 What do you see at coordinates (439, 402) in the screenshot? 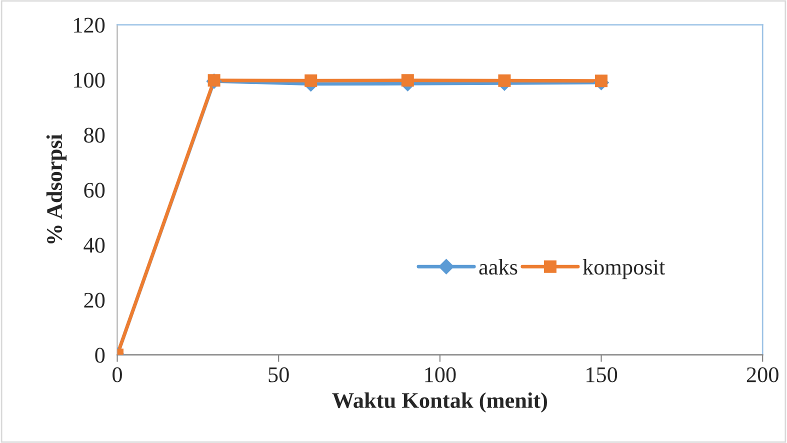
I see `x-axis-title: Waktu Kontak (menit)` at bounding box center [439, 402].